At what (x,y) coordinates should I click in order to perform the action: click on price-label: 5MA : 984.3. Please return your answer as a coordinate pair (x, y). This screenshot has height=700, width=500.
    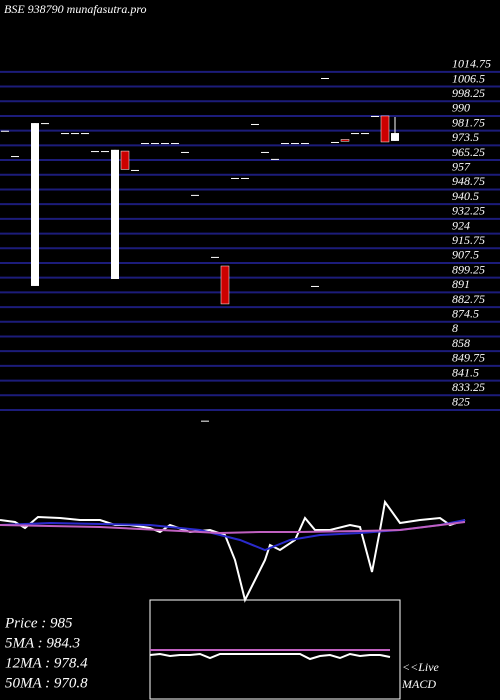
    Looking at the image, I should click on (42, 643).